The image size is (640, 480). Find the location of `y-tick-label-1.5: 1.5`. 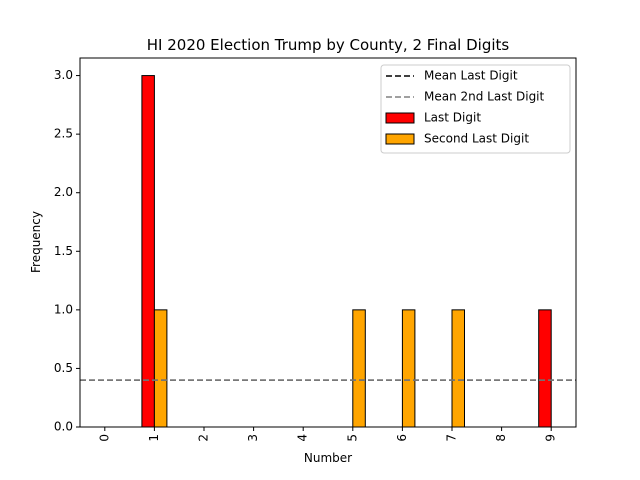

y-tick-label-1.5: 1.5 is located at coordinates (63, 251).